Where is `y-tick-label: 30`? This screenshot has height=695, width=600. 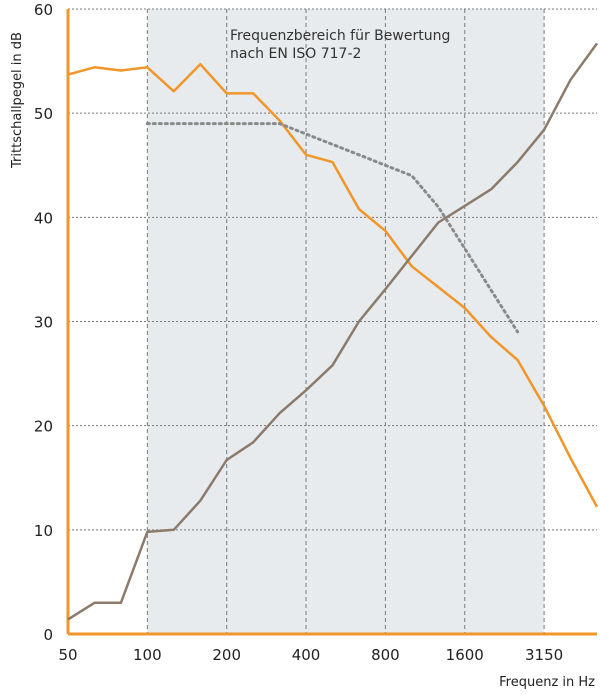
y-tick-label: 30 is located at coordinates (43, 323).